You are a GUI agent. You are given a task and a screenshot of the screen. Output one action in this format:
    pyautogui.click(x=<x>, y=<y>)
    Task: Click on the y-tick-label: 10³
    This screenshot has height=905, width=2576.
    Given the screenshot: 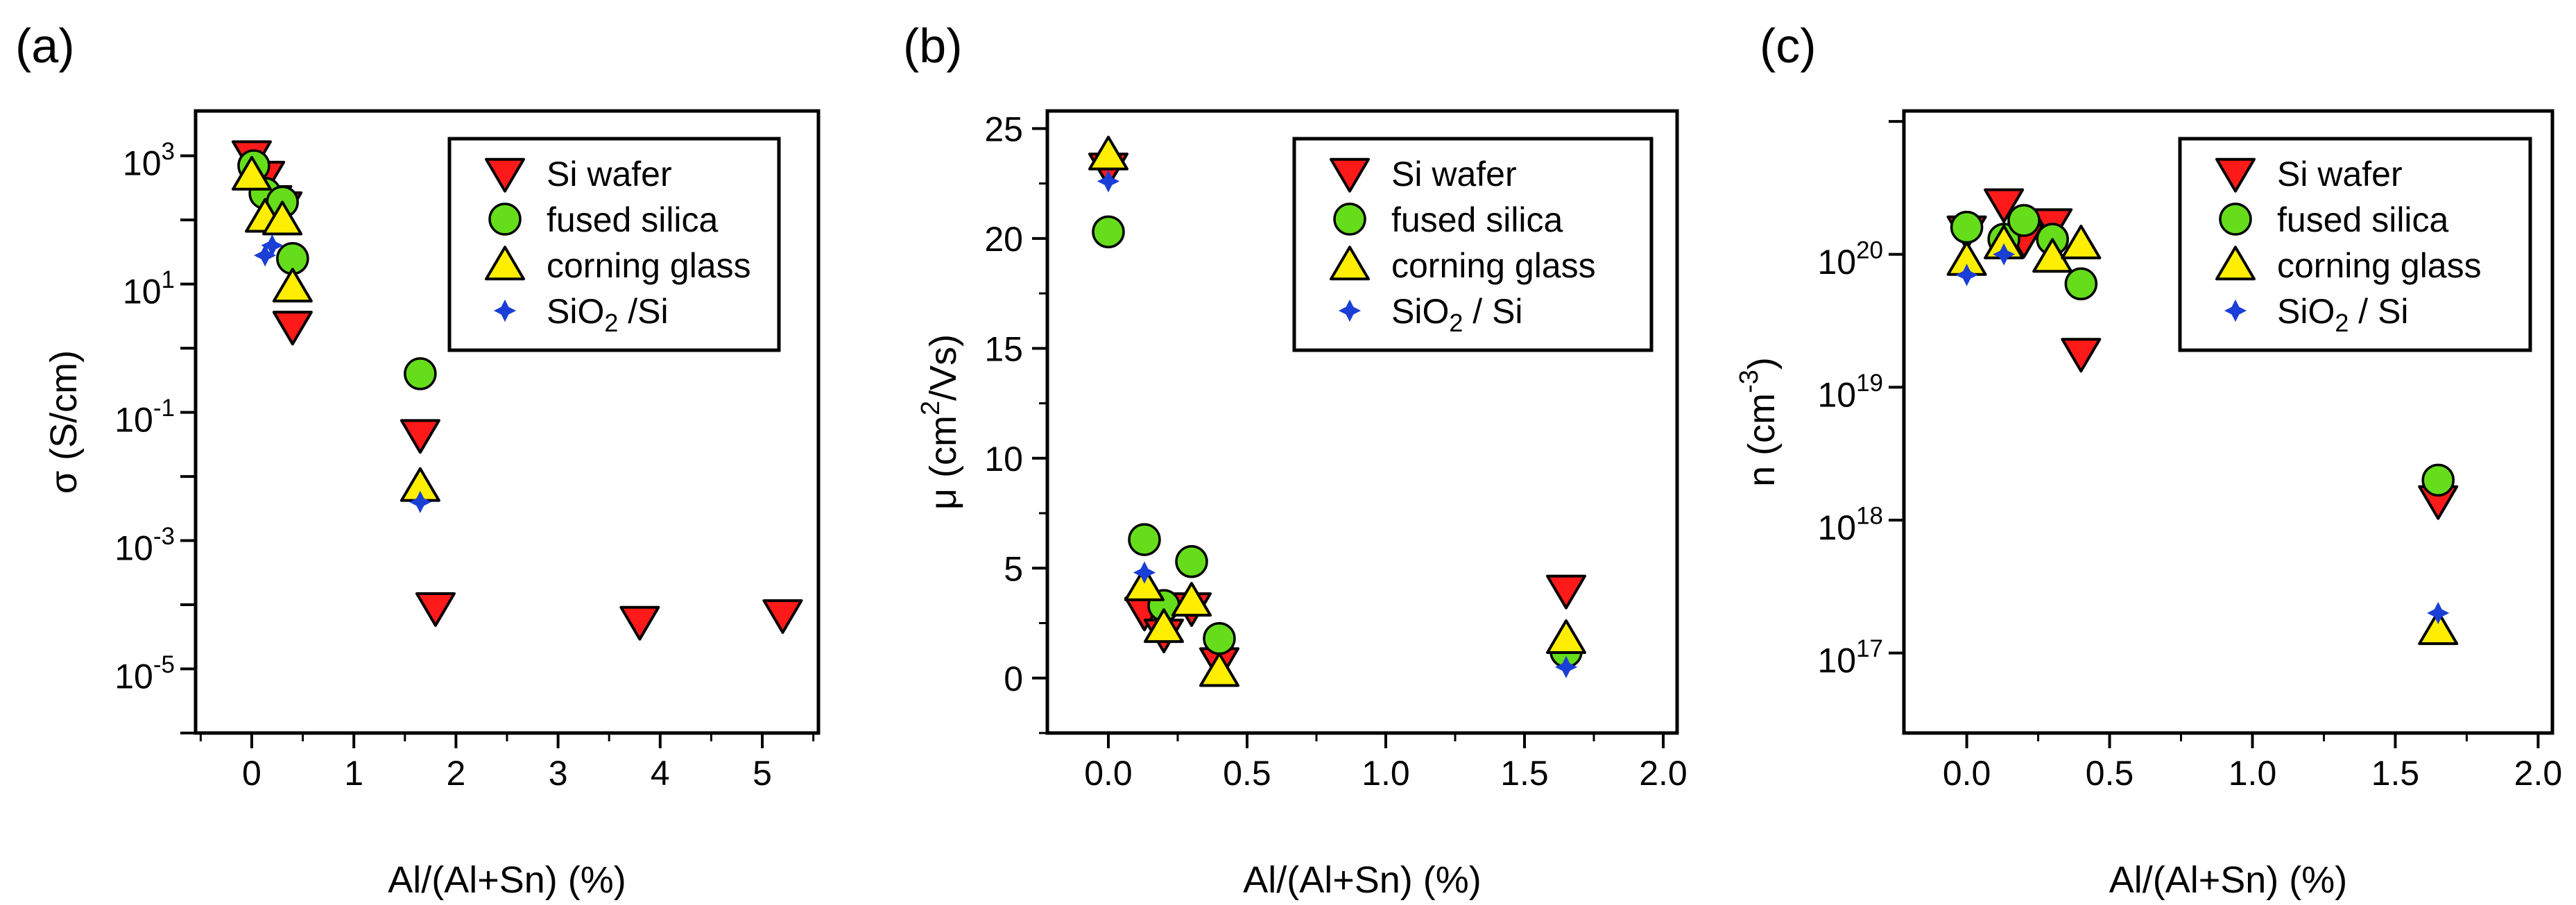 What is the action you would take?
    pyautogui.click(x=149, y=160)
    